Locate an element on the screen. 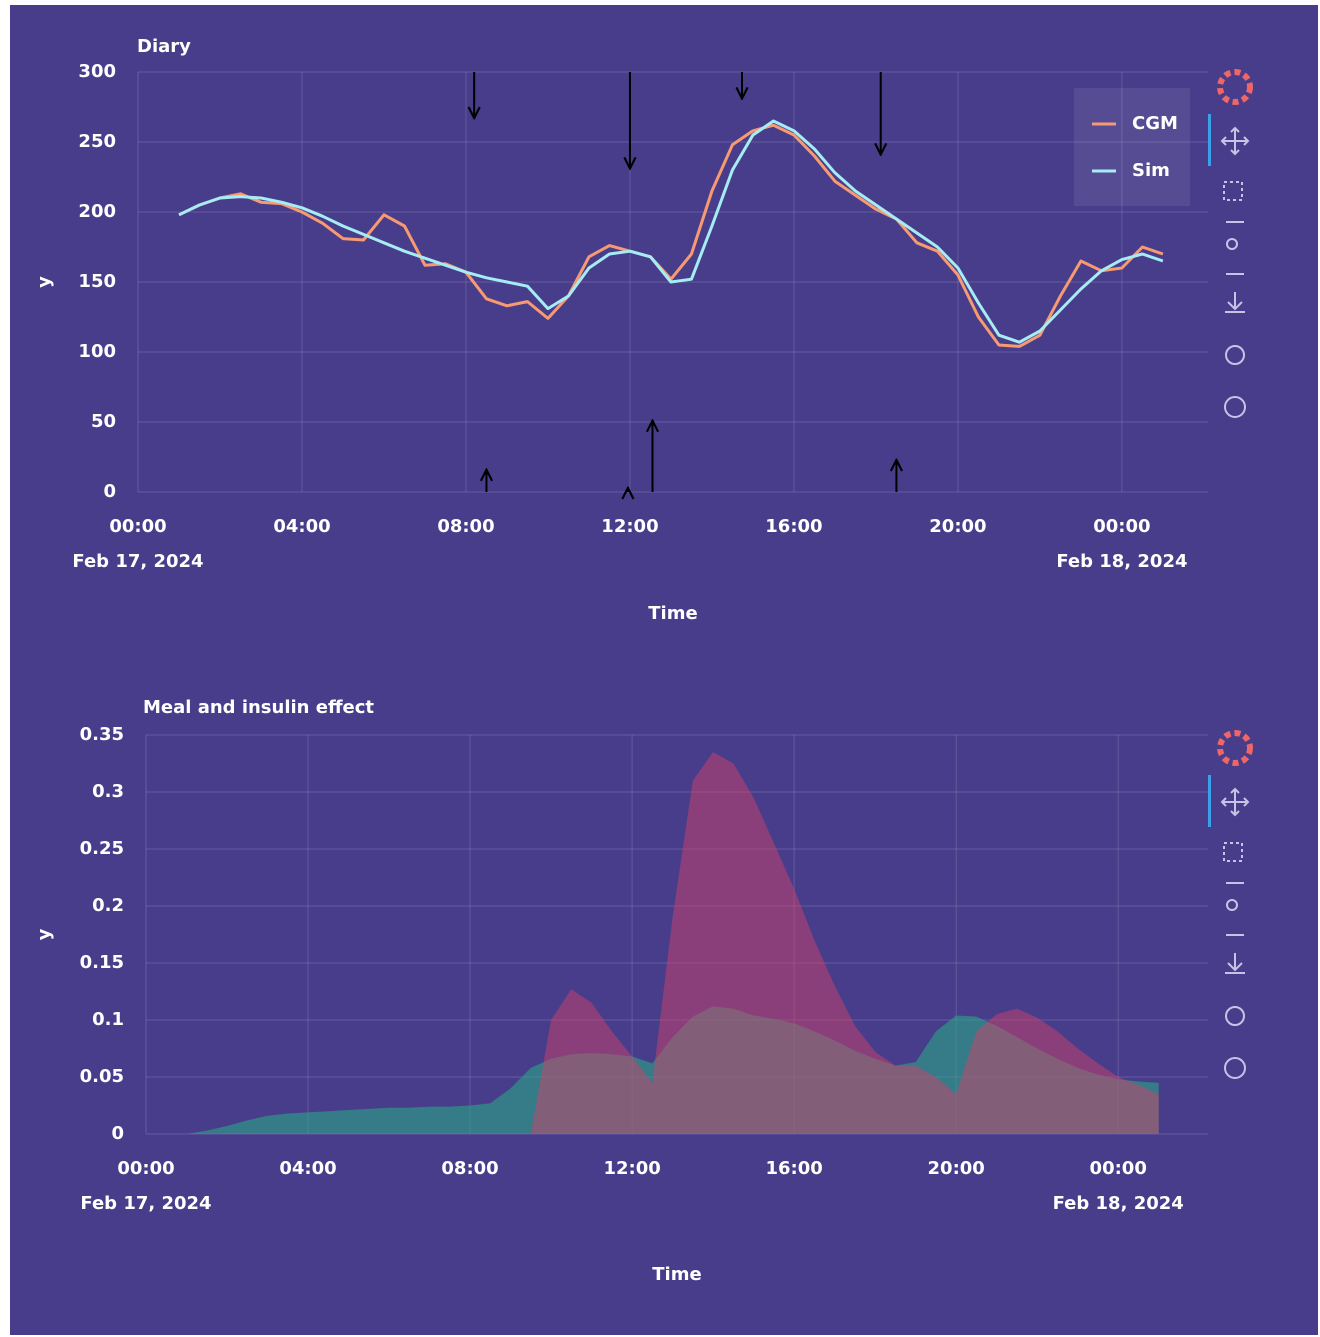 The width and height of the screenshot is (1320, 1337). chart-title: Meal and insulin effect is located at coordinates (258, 707).